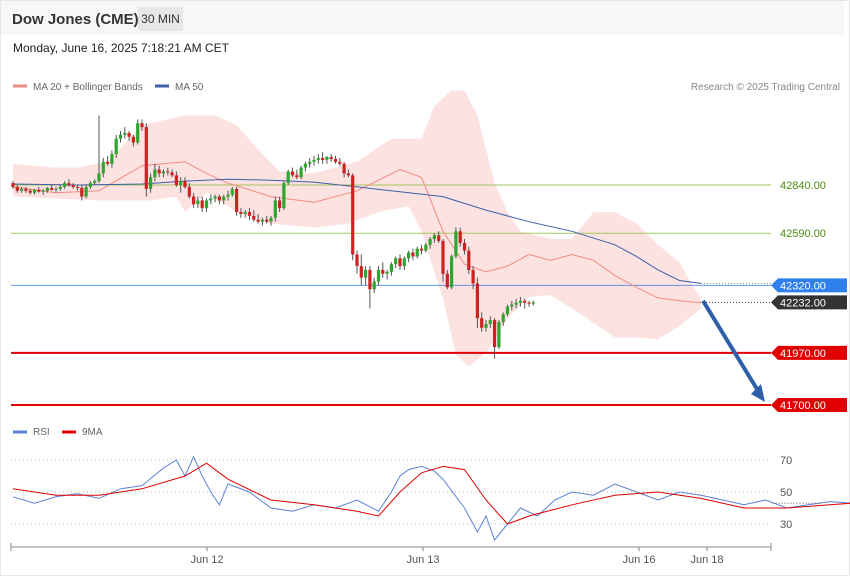 The width and height of the screenshot is (850, 576). I want to click on level-tag-42232.00, so click(809, 302).